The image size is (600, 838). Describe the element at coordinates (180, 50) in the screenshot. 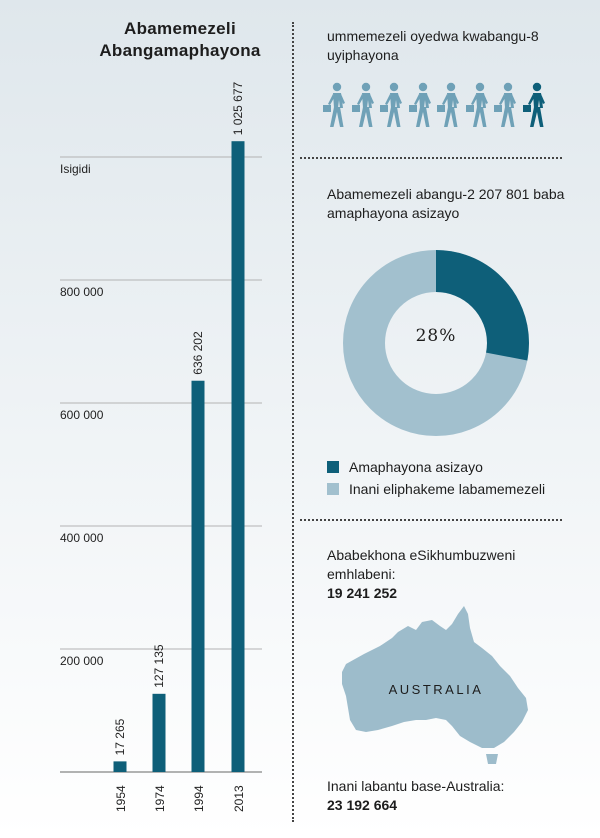

I see `chart-title-line-2: Abangamaphayona` at that location.